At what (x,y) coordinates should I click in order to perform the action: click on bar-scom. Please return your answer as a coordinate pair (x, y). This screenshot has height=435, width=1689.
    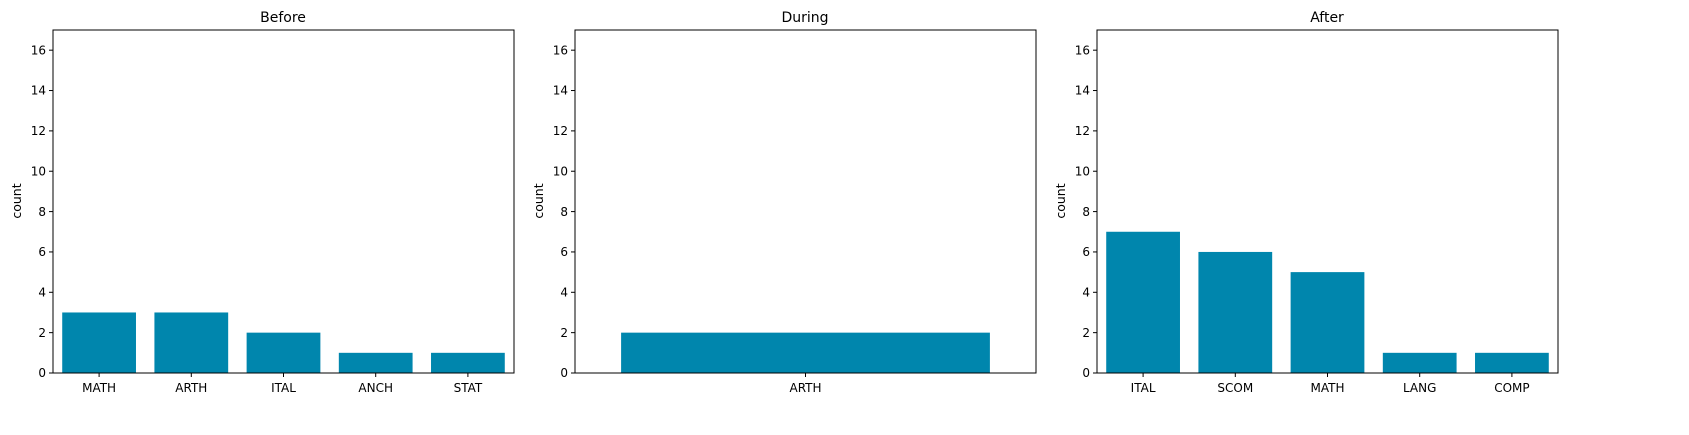
    Looking at the image, I should click on (1235, 312).